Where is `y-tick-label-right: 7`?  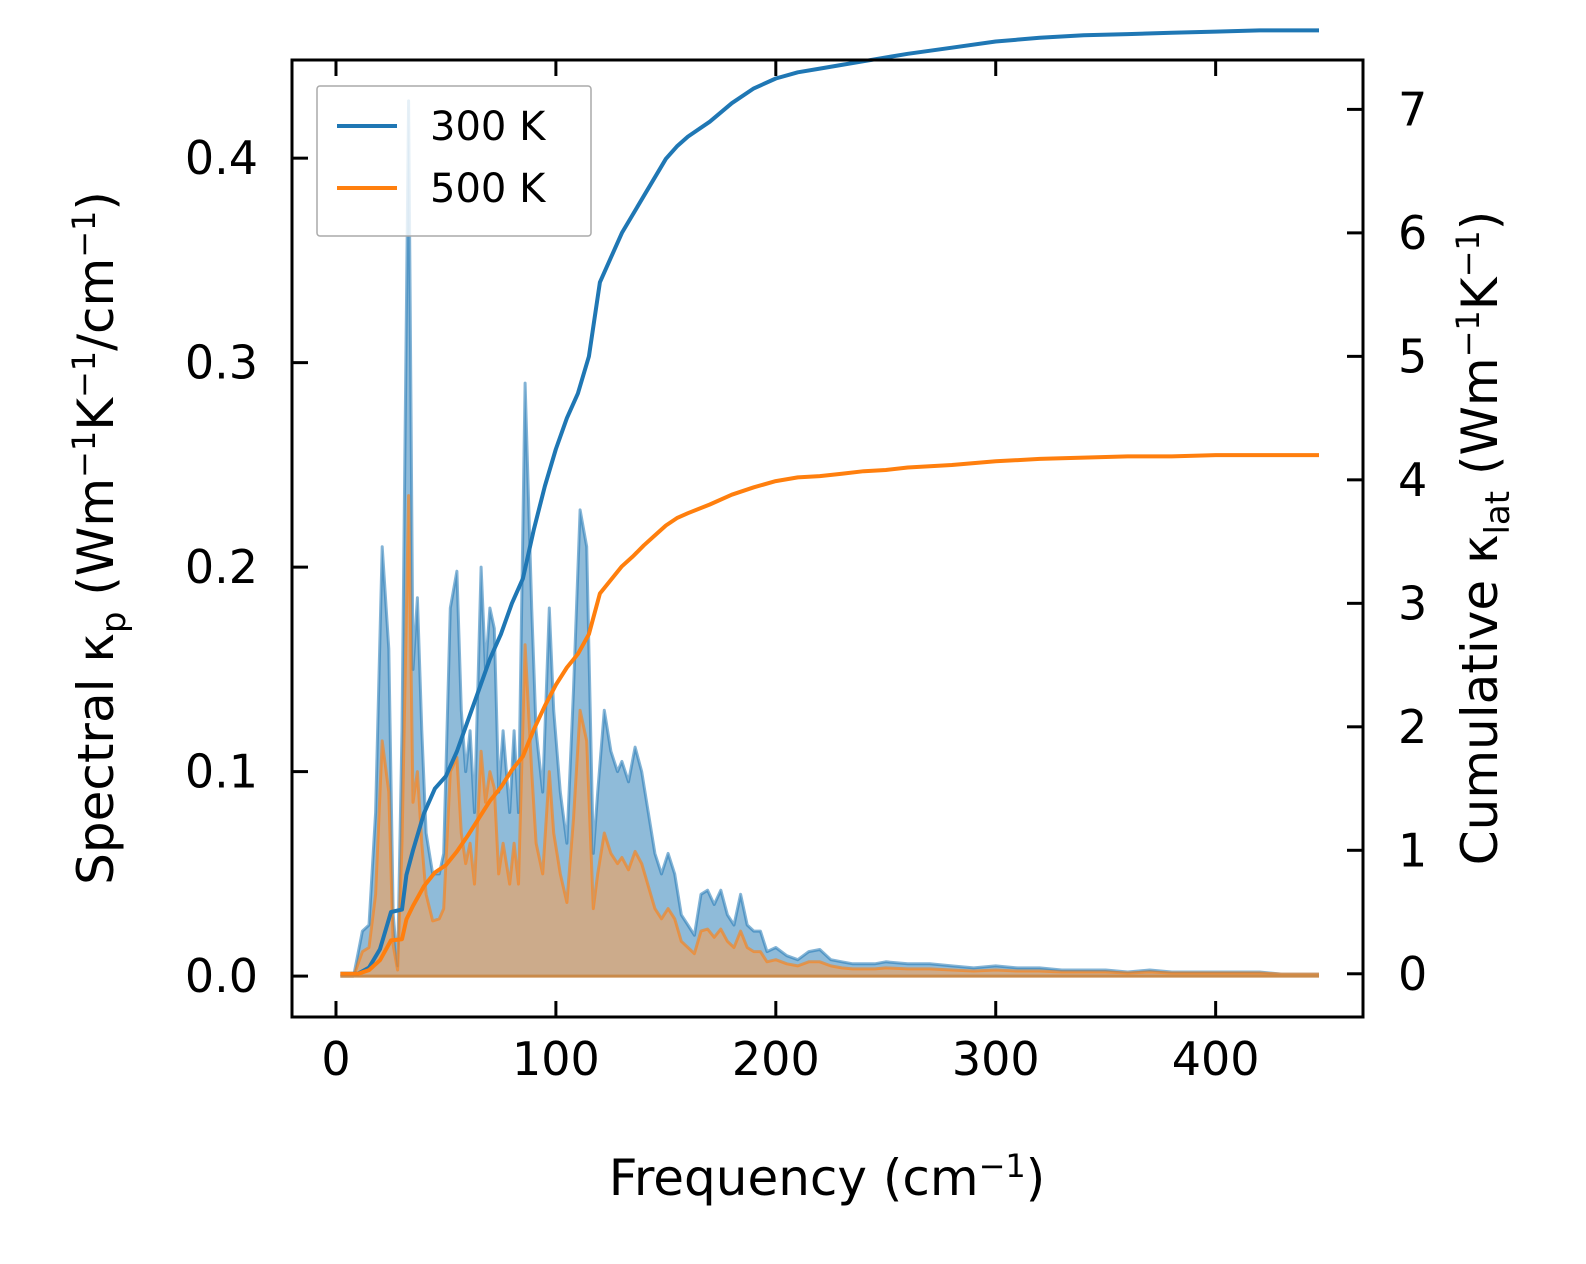 y-tick-label-right: 7 is located at coordinates (1412, 109).